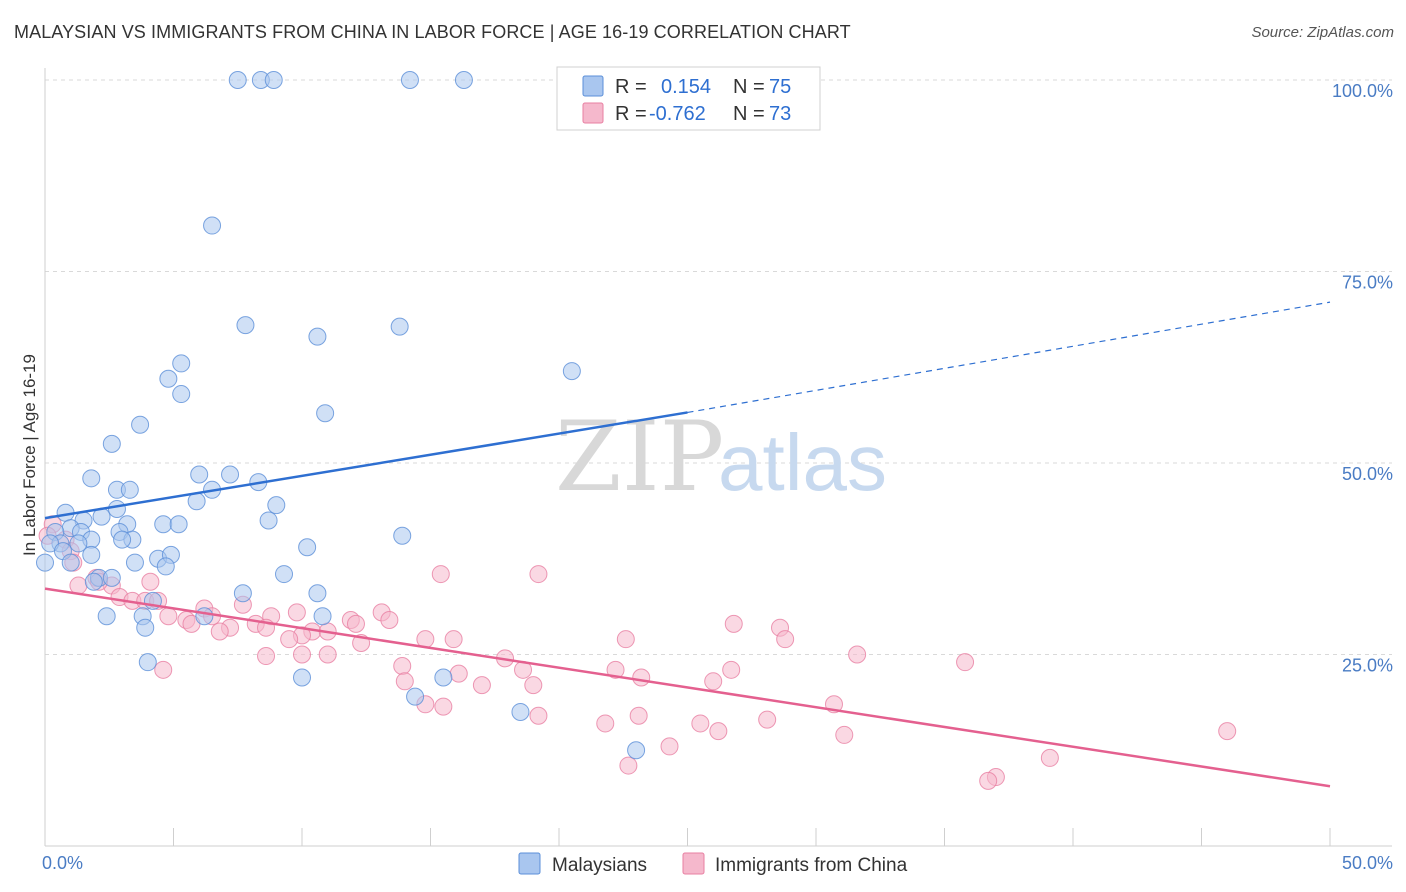  I want to click on source-credit: Source: ZipAtlas.com, so click(1322, 32).